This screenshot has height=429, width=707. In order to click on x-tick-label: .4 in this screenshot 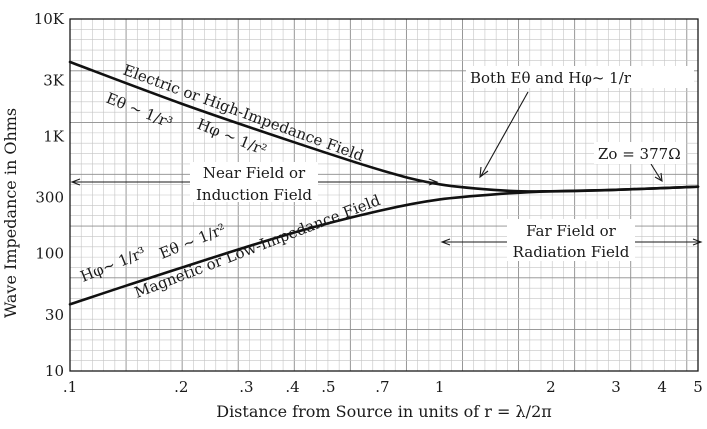, I will do `click(292, 387)`.